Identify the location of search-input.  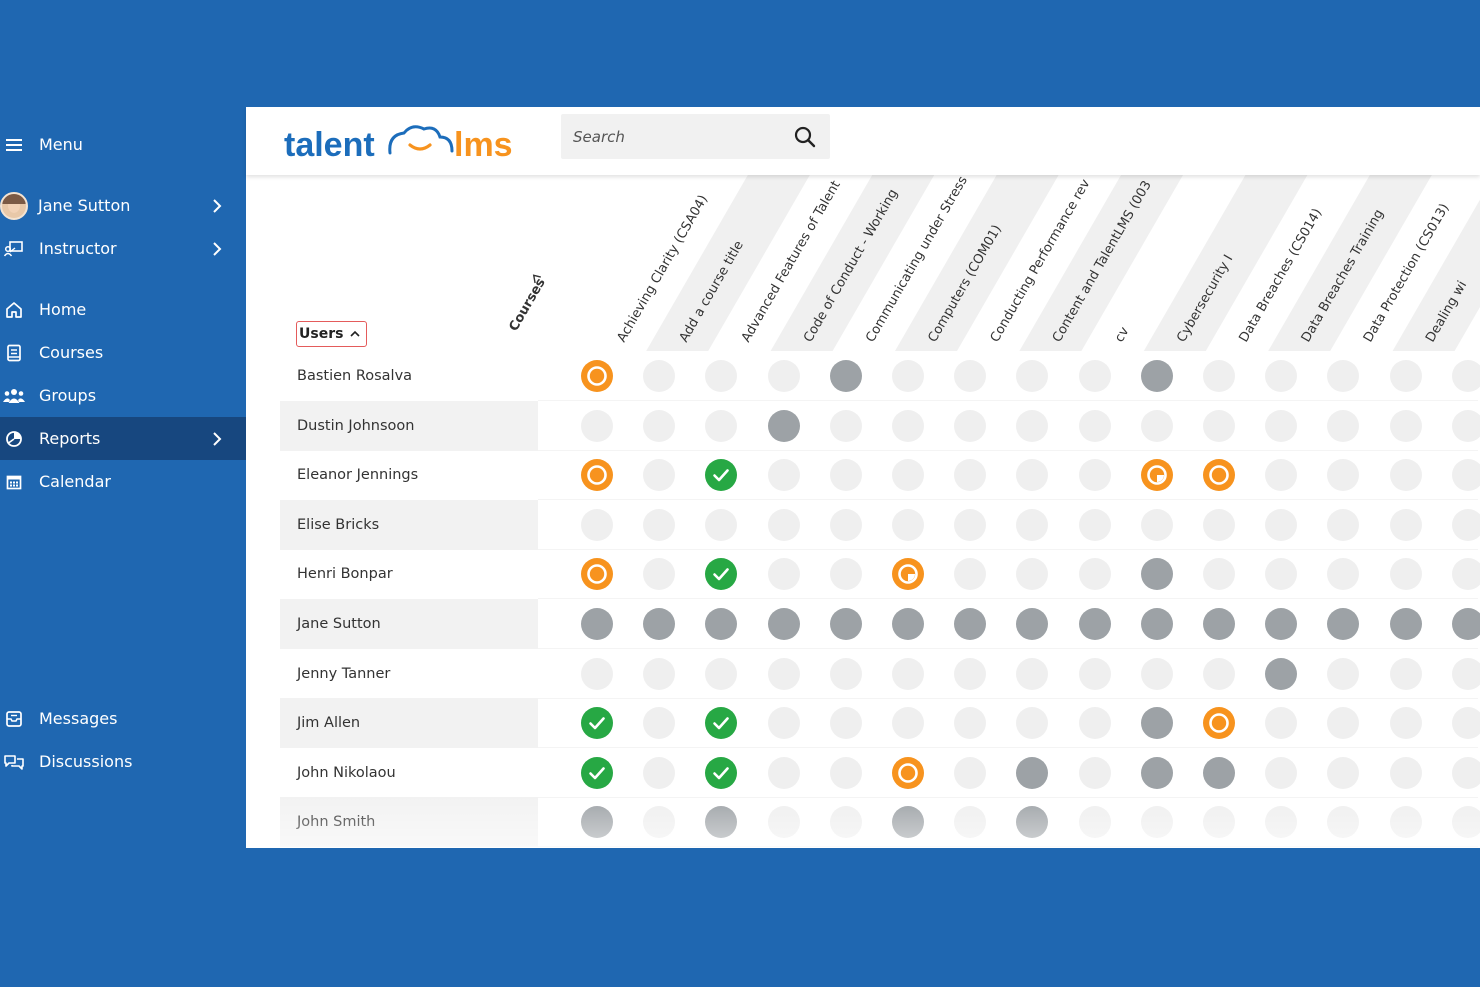
(678, 137).